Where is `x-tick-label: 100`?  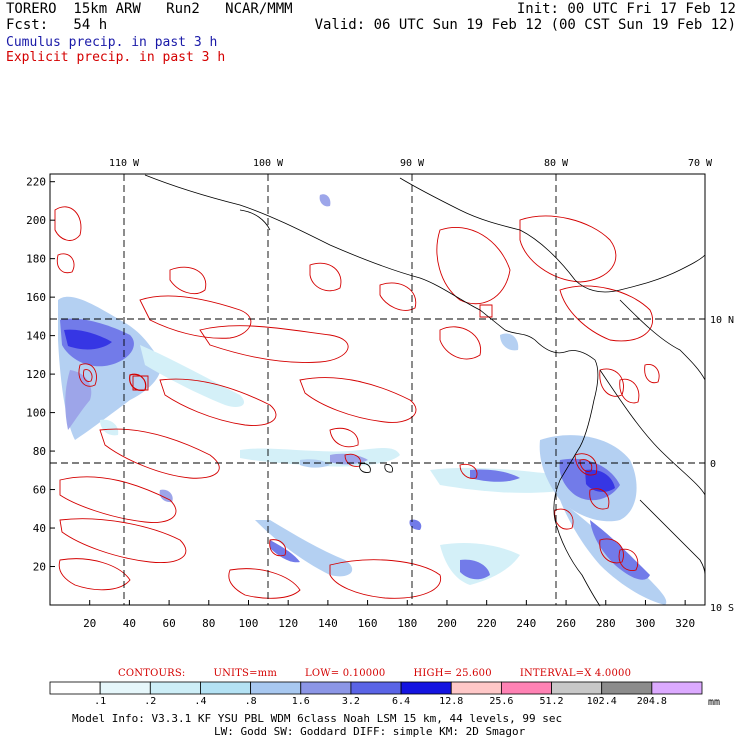
x-tick-label: 100 is located at coordinates (249, 623).